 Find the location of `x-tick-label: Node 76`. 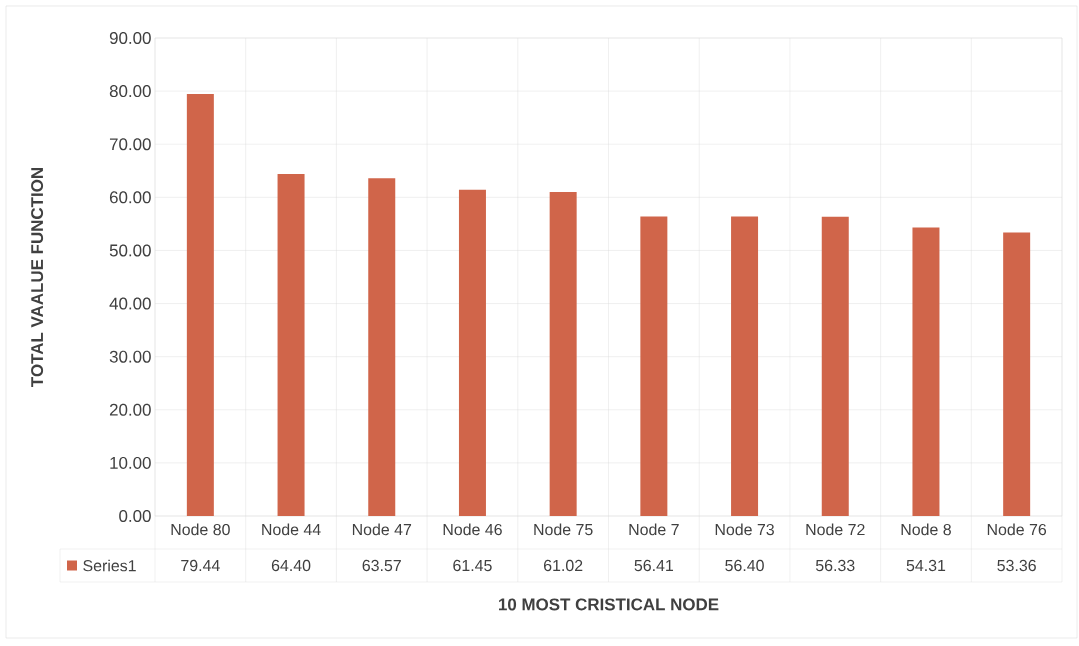

x-tick-label: Node 76 is located at coordinates (1017, 529).